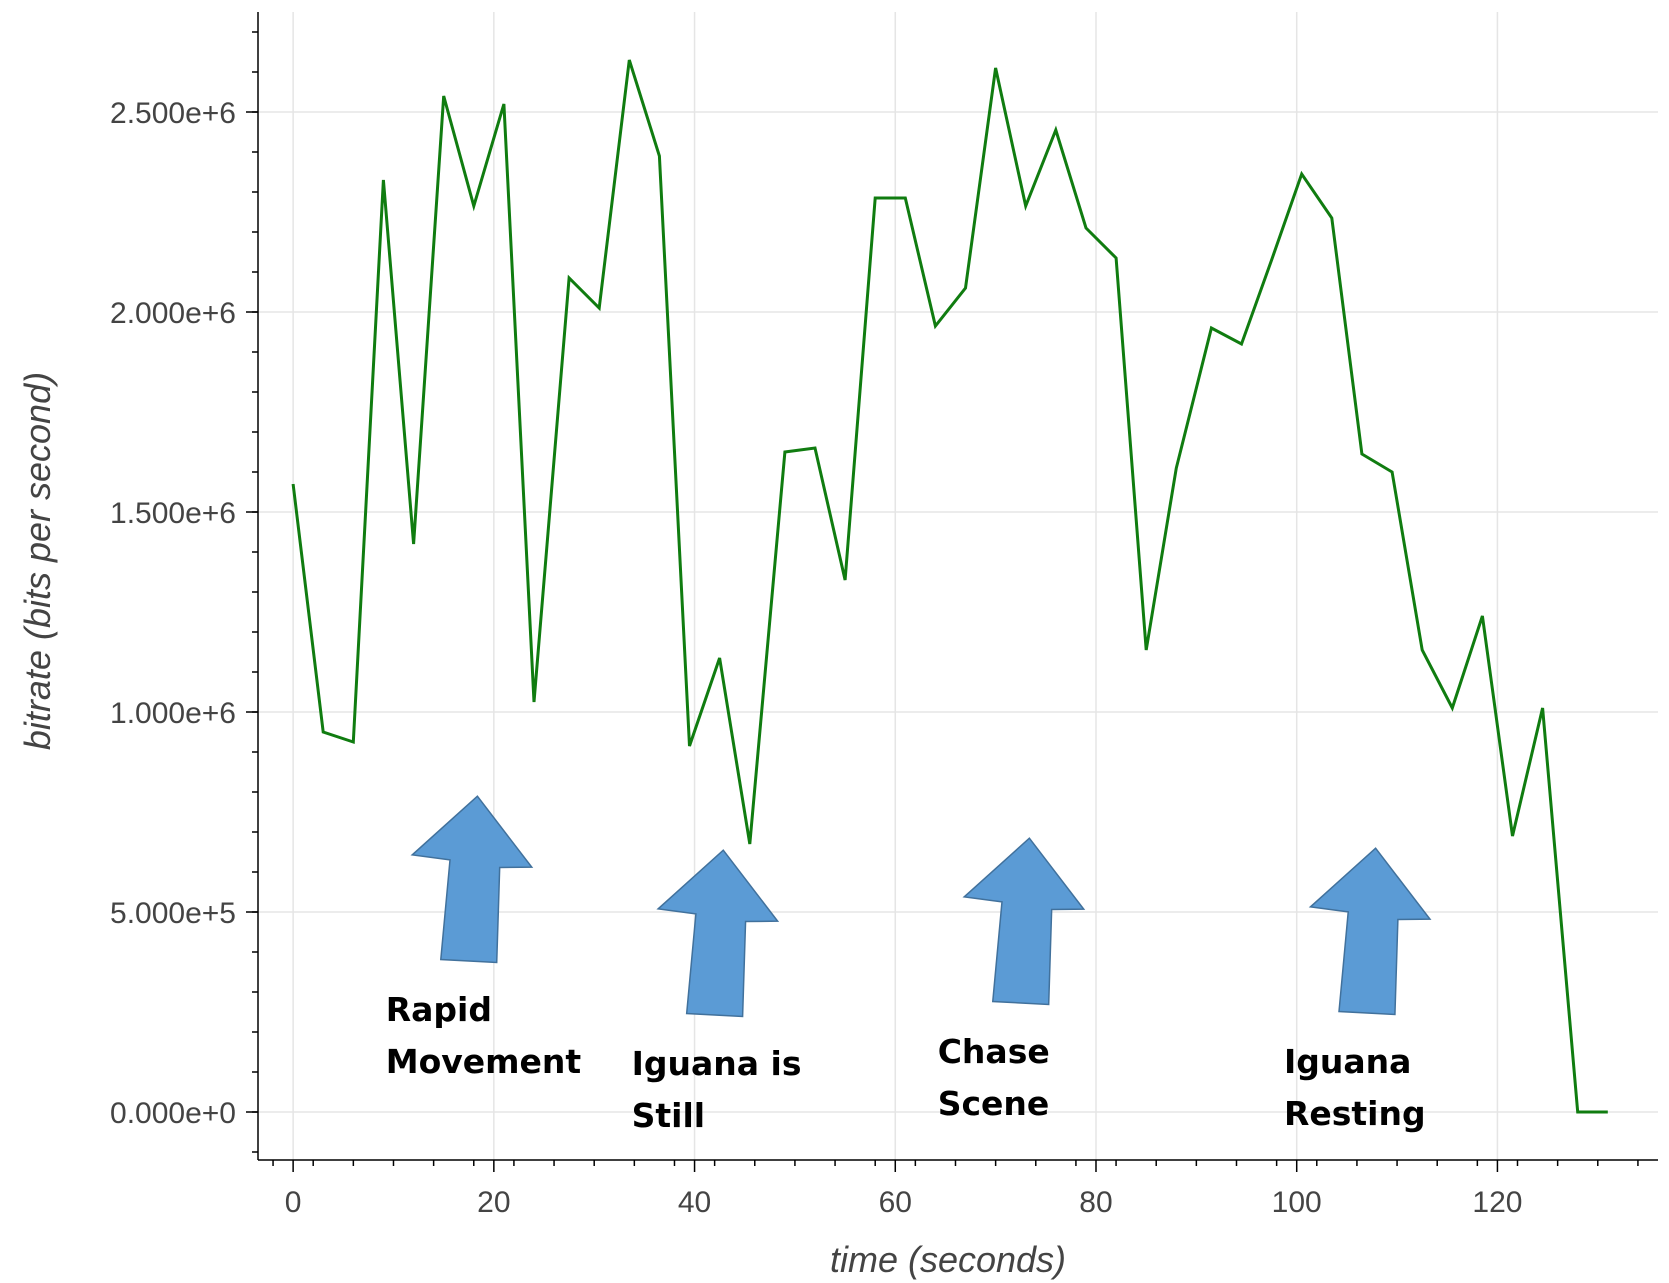 The image size is (1669, 1283). What do you see at coordinates (1355, 1113) in the screenshot?
I see `annotation-label-3-1: Resting` at bounding box center [1355, 1113].